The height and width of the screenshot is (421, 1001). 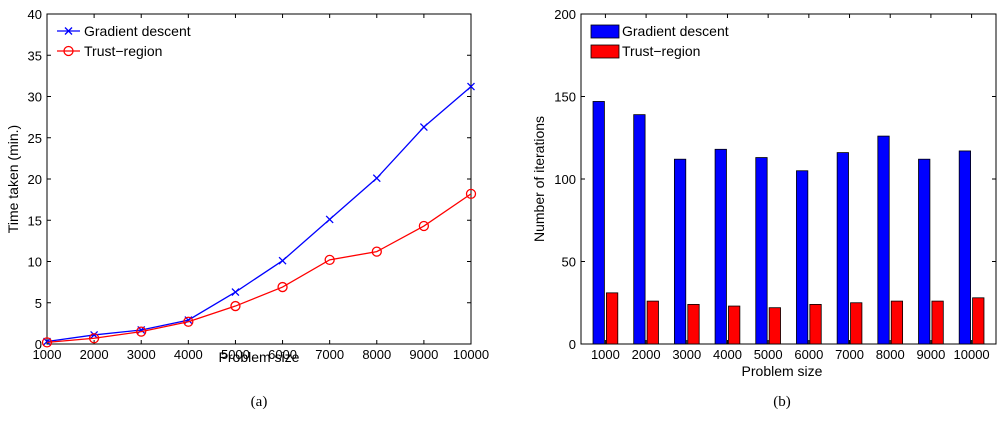 What do you see at coordinates (646, 354) in the screenshot?
I see `x-tick-label: 2000` at bounding box center [646, 354].